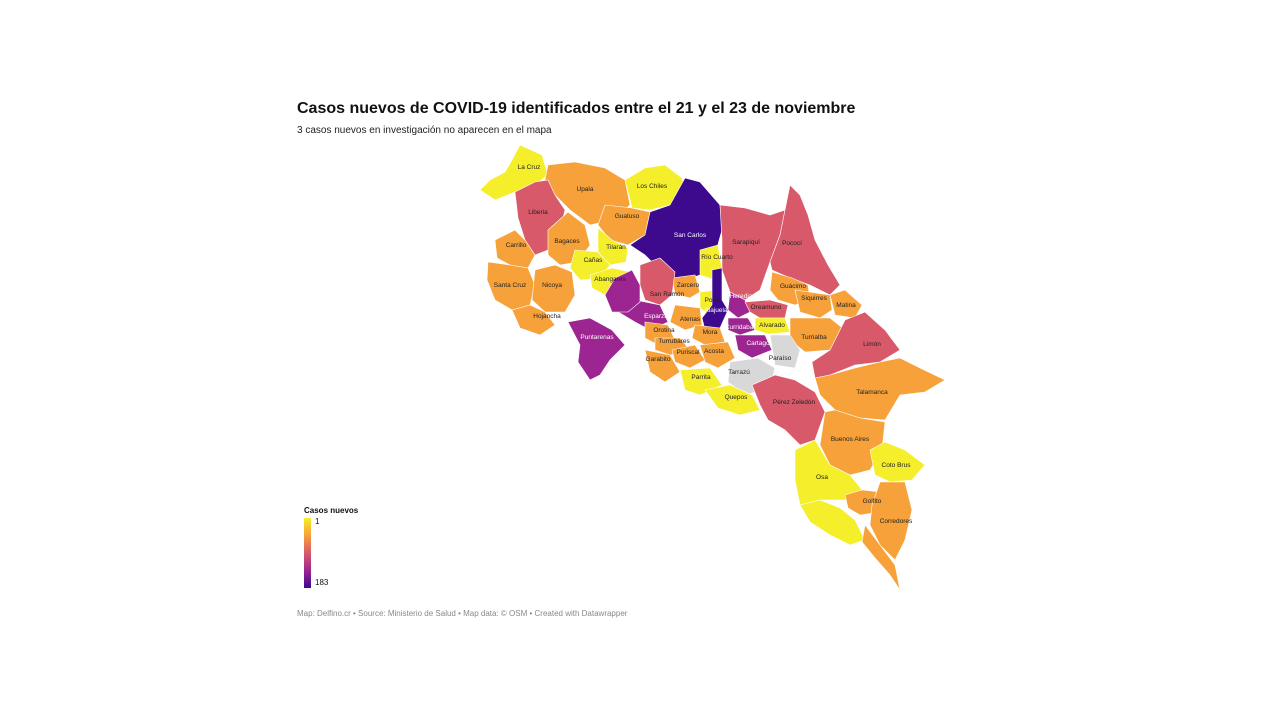 This screenshot has width=1280, height=720. Describe the element at coordinates (594, 260) in the screenshot. I see `canton-label: Cañas` at that location.